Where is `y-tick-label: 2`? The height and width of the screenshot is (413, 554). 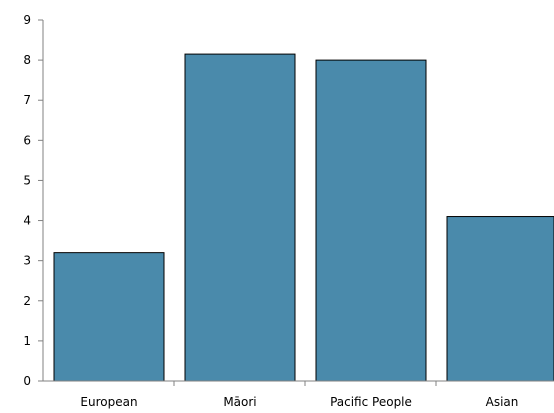 y-tick-label: 2 is located at coordinates (27, 301).